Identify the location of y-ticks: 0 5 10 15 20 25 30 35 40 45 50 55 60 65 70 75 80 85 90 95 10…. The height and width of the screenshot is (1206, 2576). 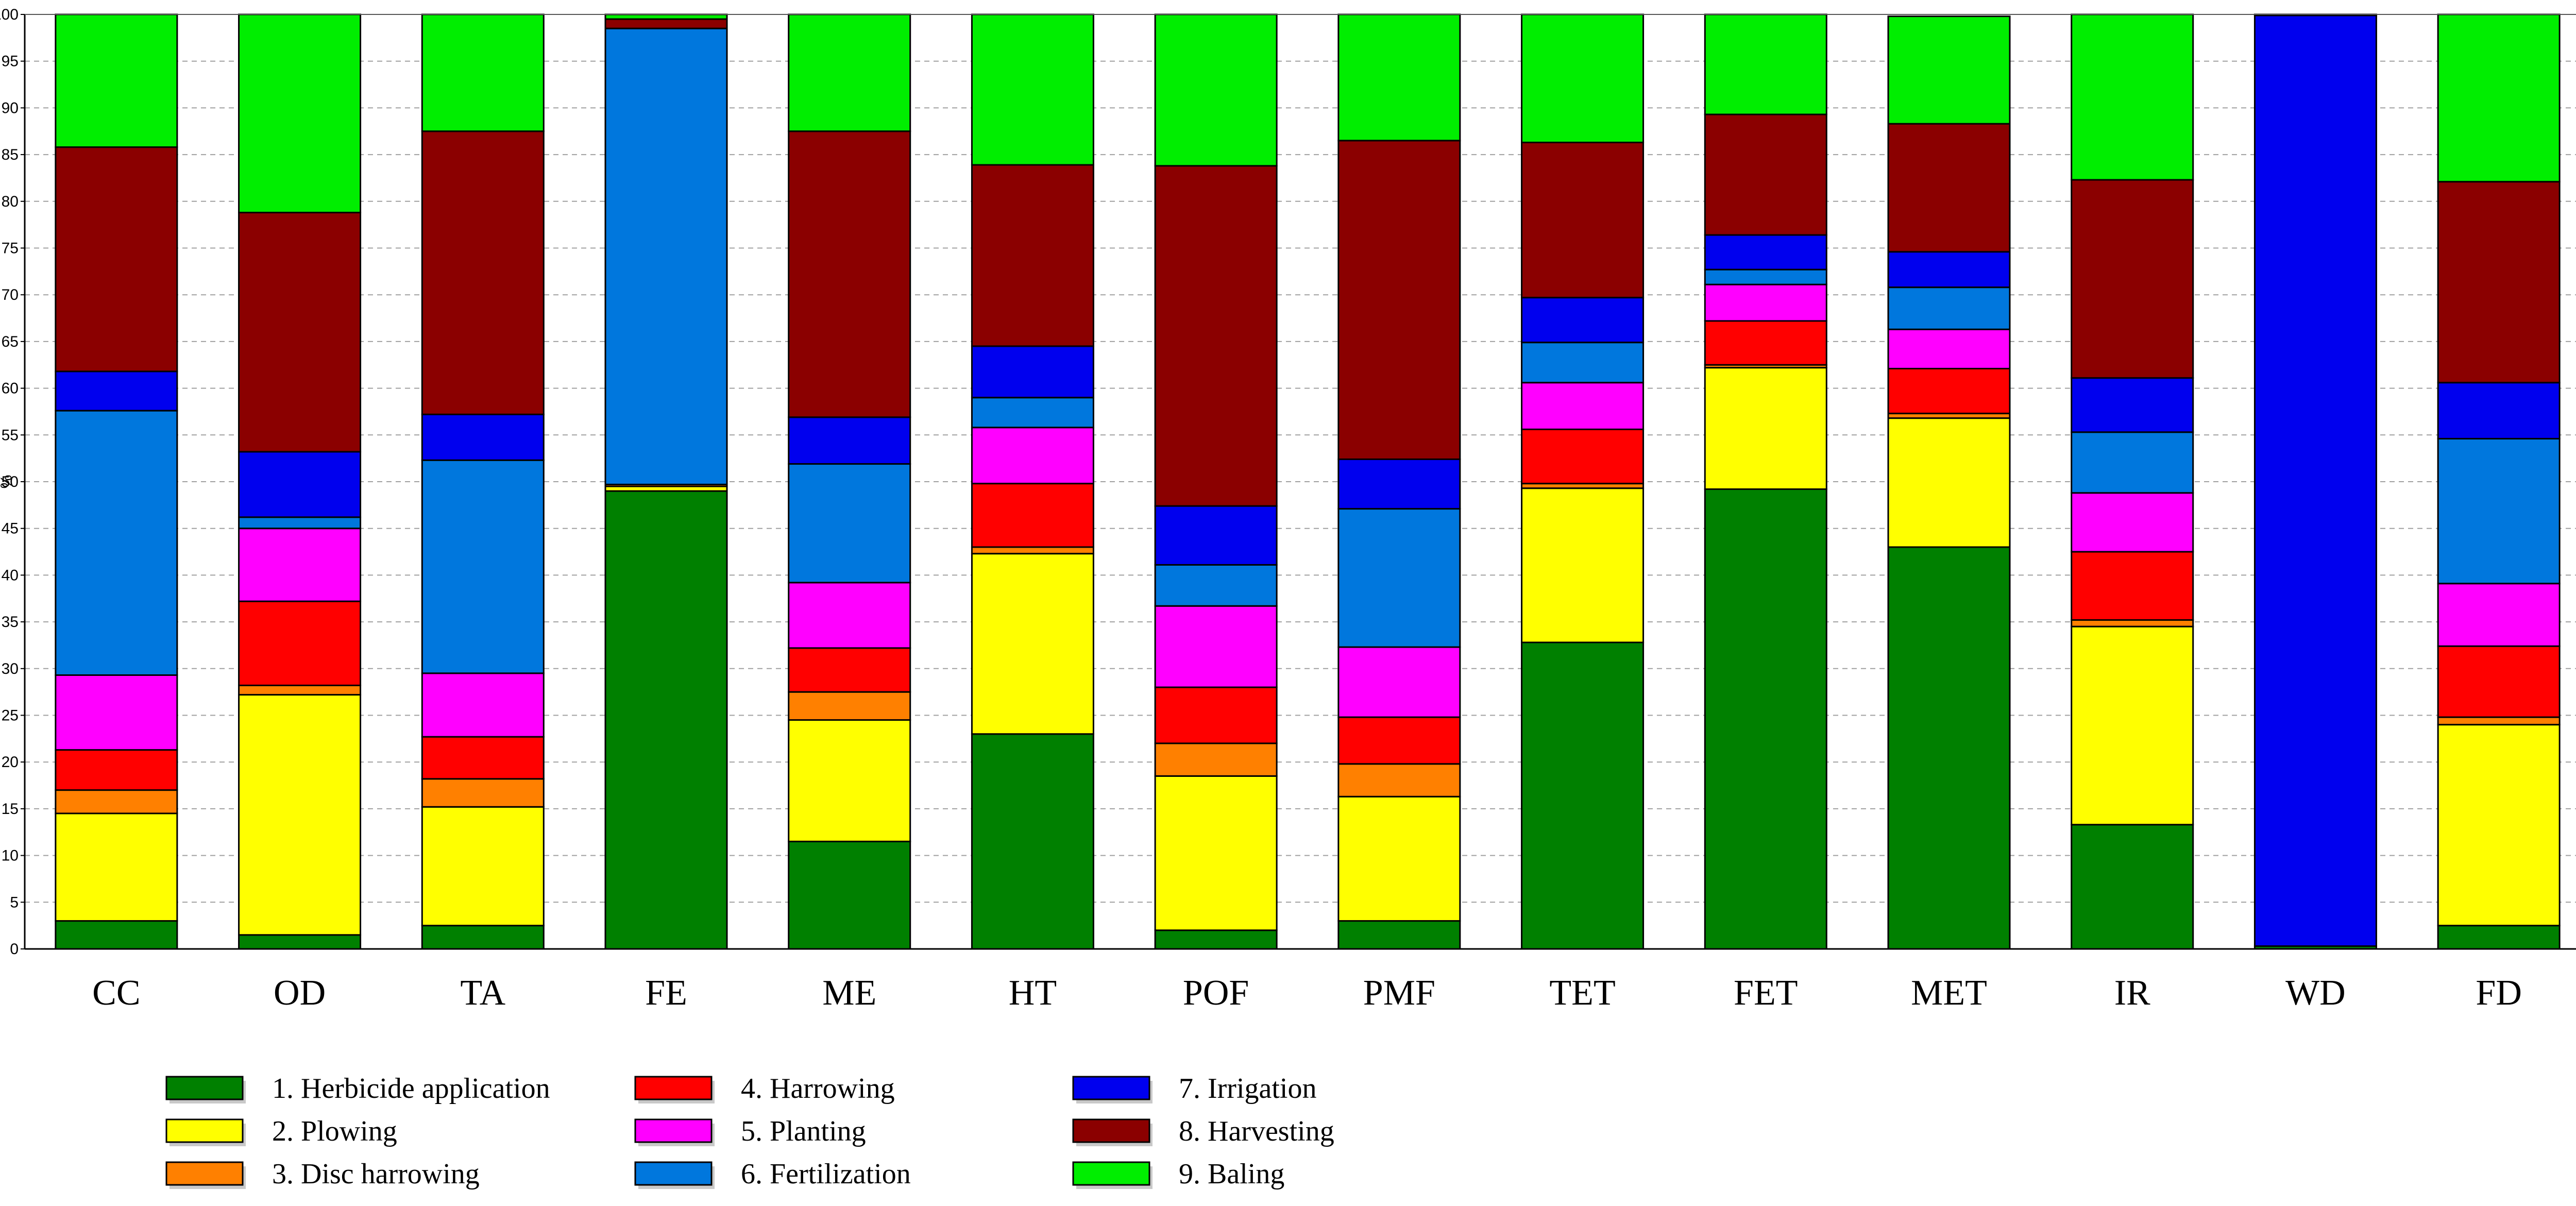
(12, 482).